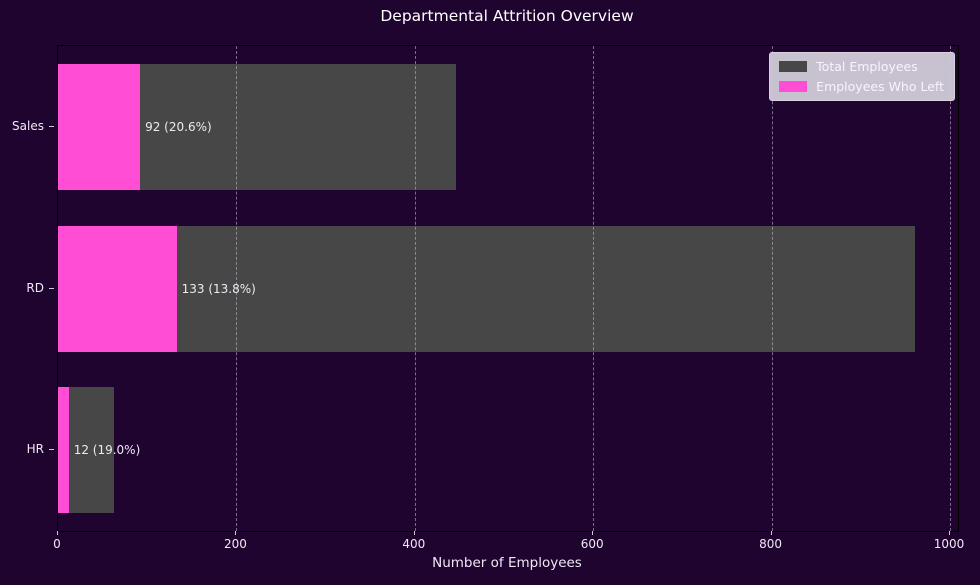 The height and width of the screenshot is (585, 980). I want to click on legend-entry-employees-who-left: Employees Who Left, so click(861, 86).